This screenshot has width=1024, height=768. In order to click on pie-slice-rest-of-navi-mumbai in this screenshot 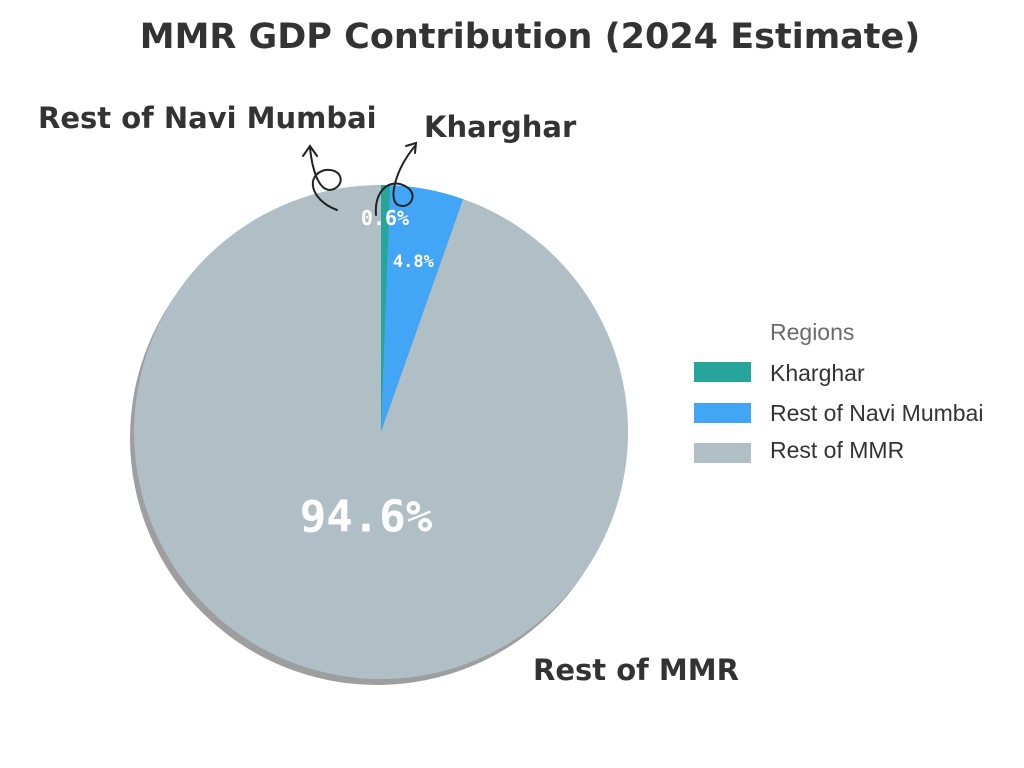, I will do `click(422, 308)`.